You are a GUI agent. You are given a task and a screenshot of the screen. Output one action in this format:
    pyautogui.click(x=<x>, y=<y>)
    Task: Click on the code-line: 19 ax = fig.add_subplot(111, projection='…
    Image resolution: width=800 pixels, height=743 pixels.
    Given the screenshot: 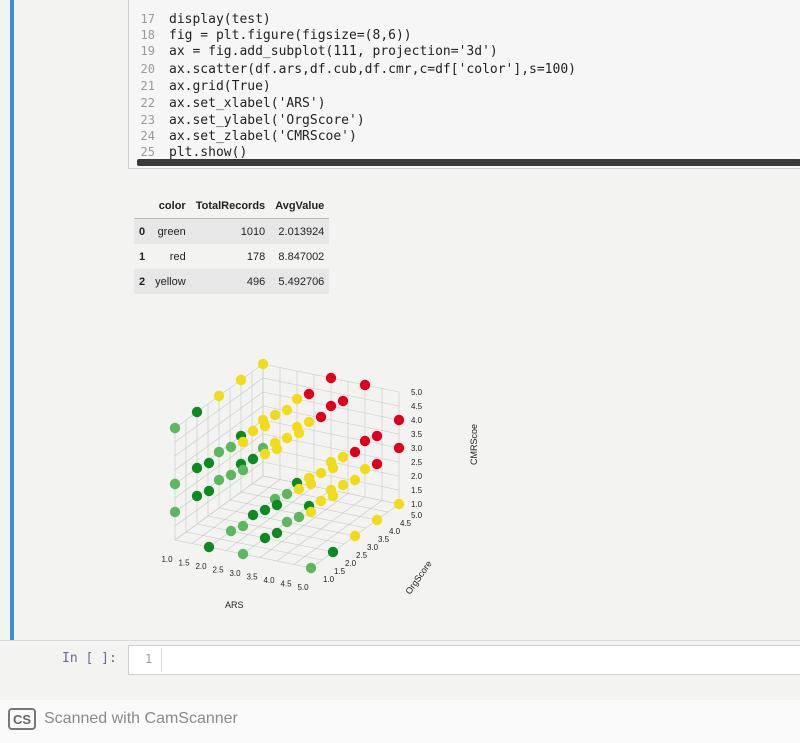 What is the action you would take?
    pyautogui.click(x=319, y=51)
    